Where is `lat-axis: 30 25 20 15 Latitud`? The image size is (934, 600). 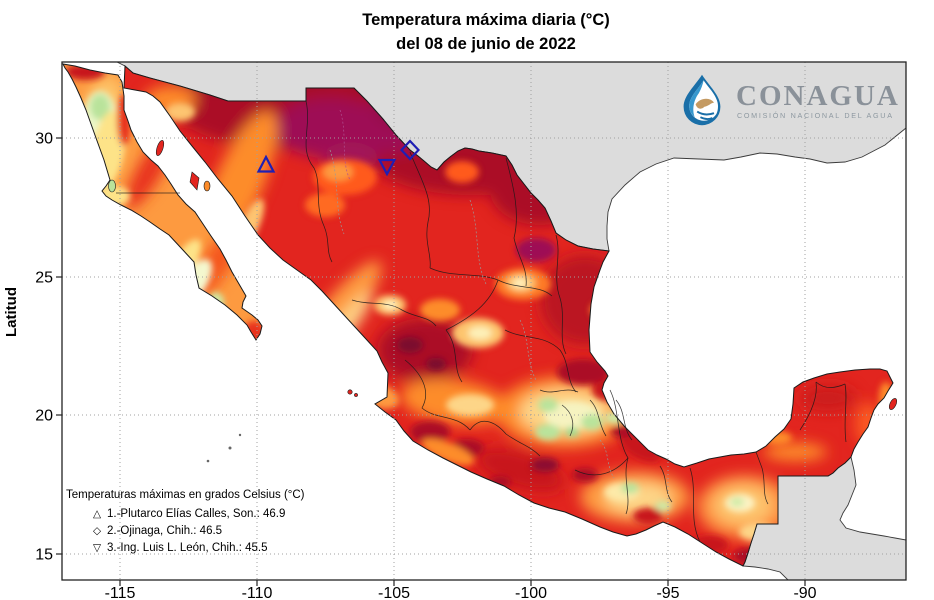 lat-axis: 30 25 20 15 Latitud is located at coordinates (32, 347).